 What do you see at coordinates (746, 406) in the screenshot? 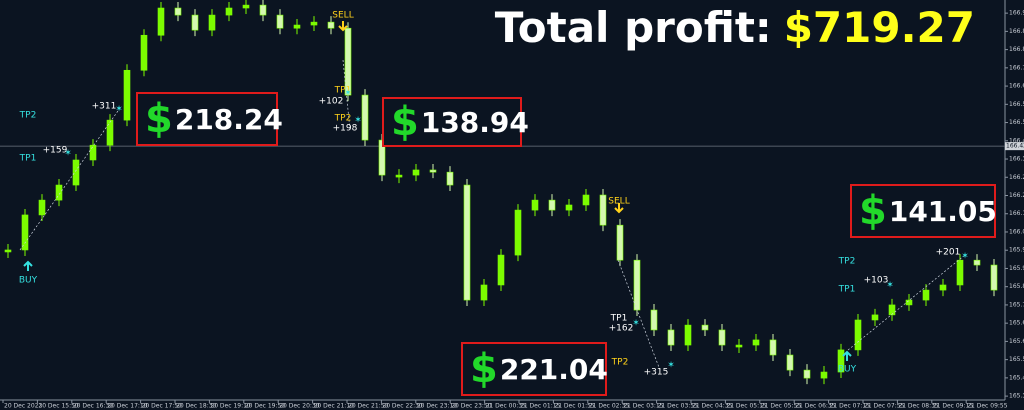
I see `x-tick-label: 21 Dec 05:15` at bounding box center [746, 406].